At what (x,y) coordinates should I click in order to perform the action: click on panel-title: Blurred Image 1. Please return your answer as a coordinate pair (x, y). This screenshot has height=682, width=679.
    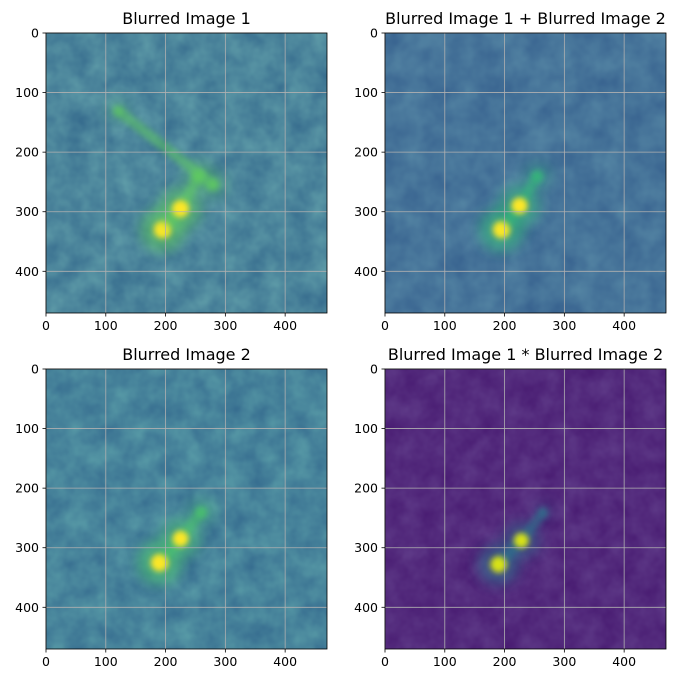
    Looking at the image, I should click on (186, 18).